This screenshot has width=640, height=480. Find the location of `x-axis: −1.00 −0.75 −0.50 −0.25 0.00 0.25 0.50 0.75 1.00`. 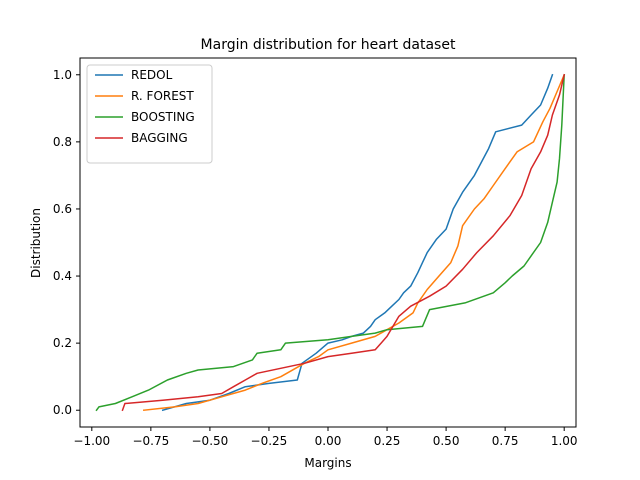

x-axis: −1.00 −0.75 −0.50 −0.25 0.00 0.25 0.50 0.75 1.00 is located at coordinates (325, 437).